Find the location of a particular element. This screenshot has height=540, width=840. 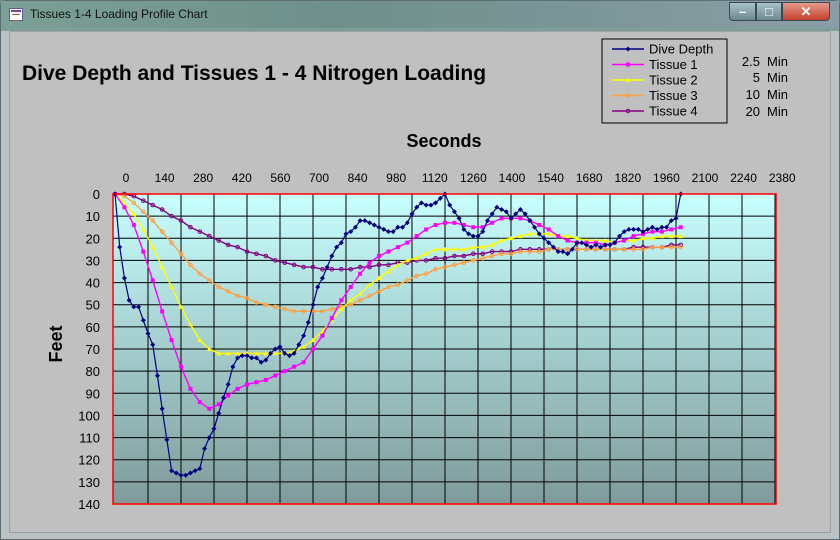

y-tick-label: 120 is located at coordinates (89, 460).